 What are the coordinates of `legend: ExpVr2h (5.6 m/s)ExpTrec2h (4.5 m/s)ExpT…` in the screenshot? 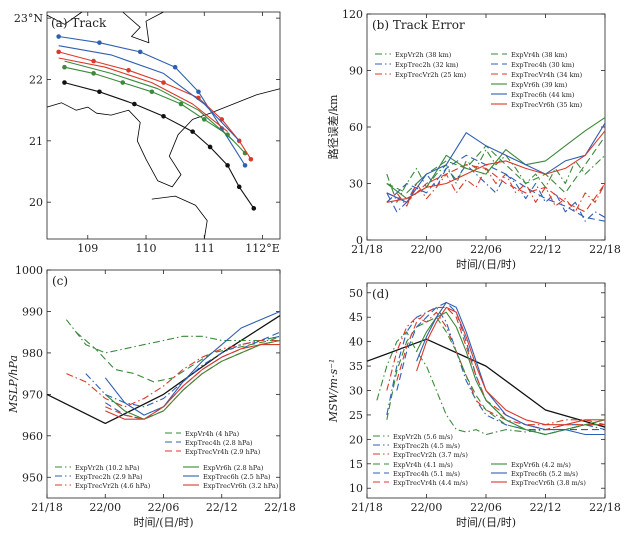 It's located at (479, 460).